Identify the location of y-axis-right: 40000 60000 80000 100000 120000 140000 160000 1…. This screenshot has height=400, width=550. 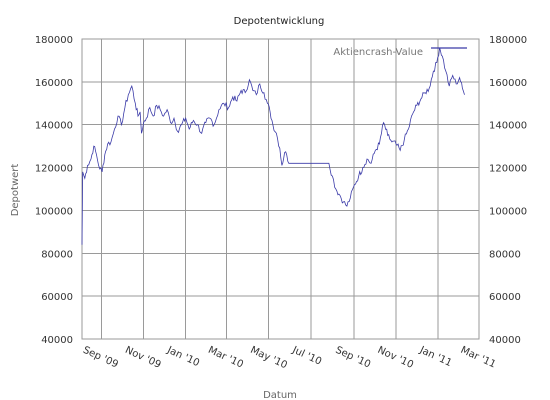
(508, 190).